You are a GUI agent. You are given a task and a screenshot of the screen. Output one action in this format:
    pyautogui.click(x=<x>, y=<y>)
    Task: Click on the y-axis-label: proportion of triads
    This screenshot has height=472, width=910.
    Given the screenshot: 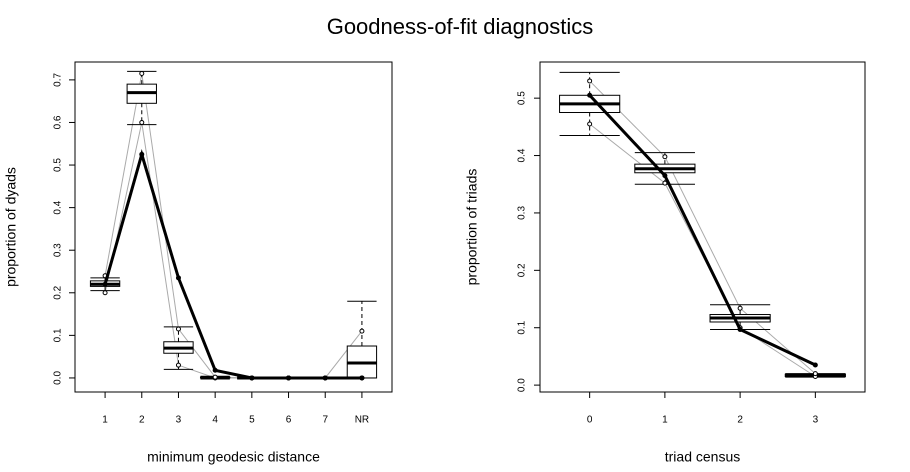 What is the action you would take?
    pyautogui.click(x=472, y=227)
    